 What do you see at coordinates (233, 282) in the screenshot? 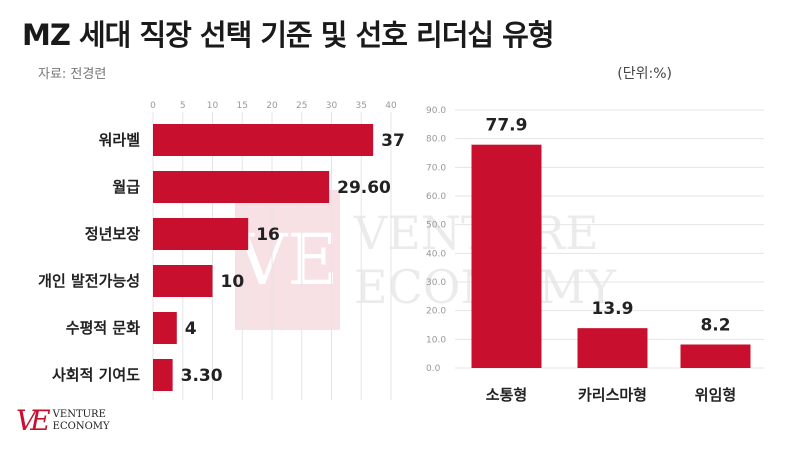
I see `data-label: 10` at bounding box center [233, 282].